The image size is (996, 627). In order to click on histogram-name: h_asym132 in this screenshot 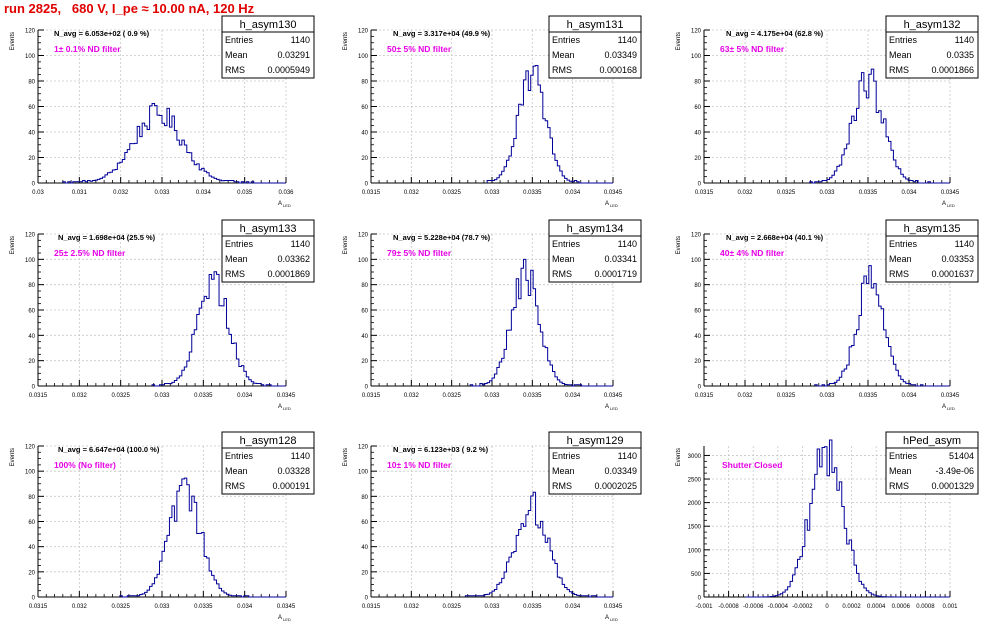, I will do `click(932, 25)`.